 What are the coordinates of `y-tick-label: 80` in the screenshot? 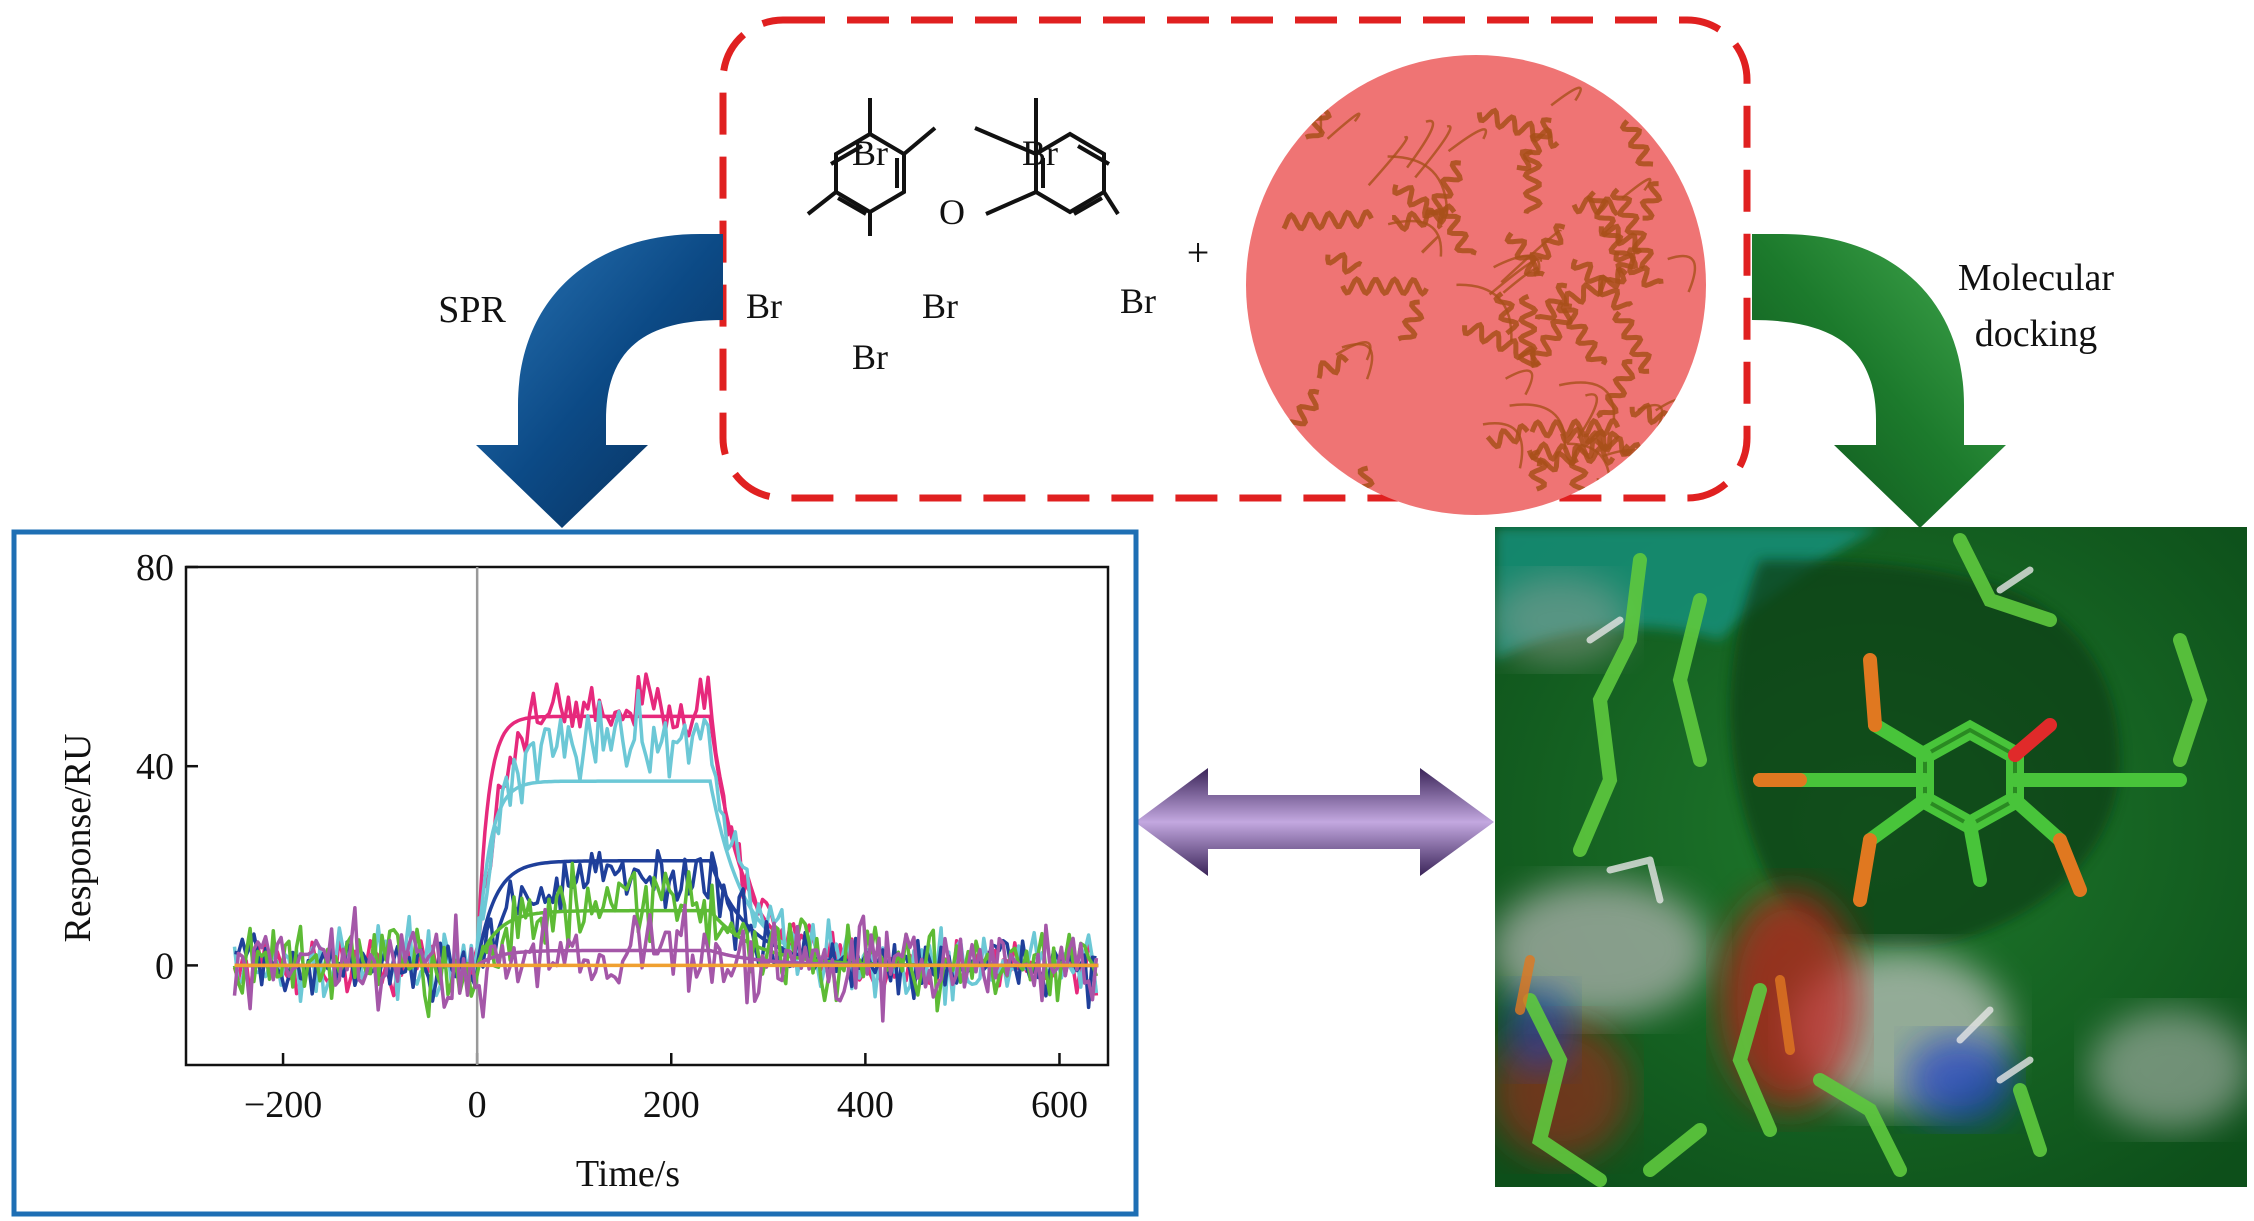 It's located at (155, 568).